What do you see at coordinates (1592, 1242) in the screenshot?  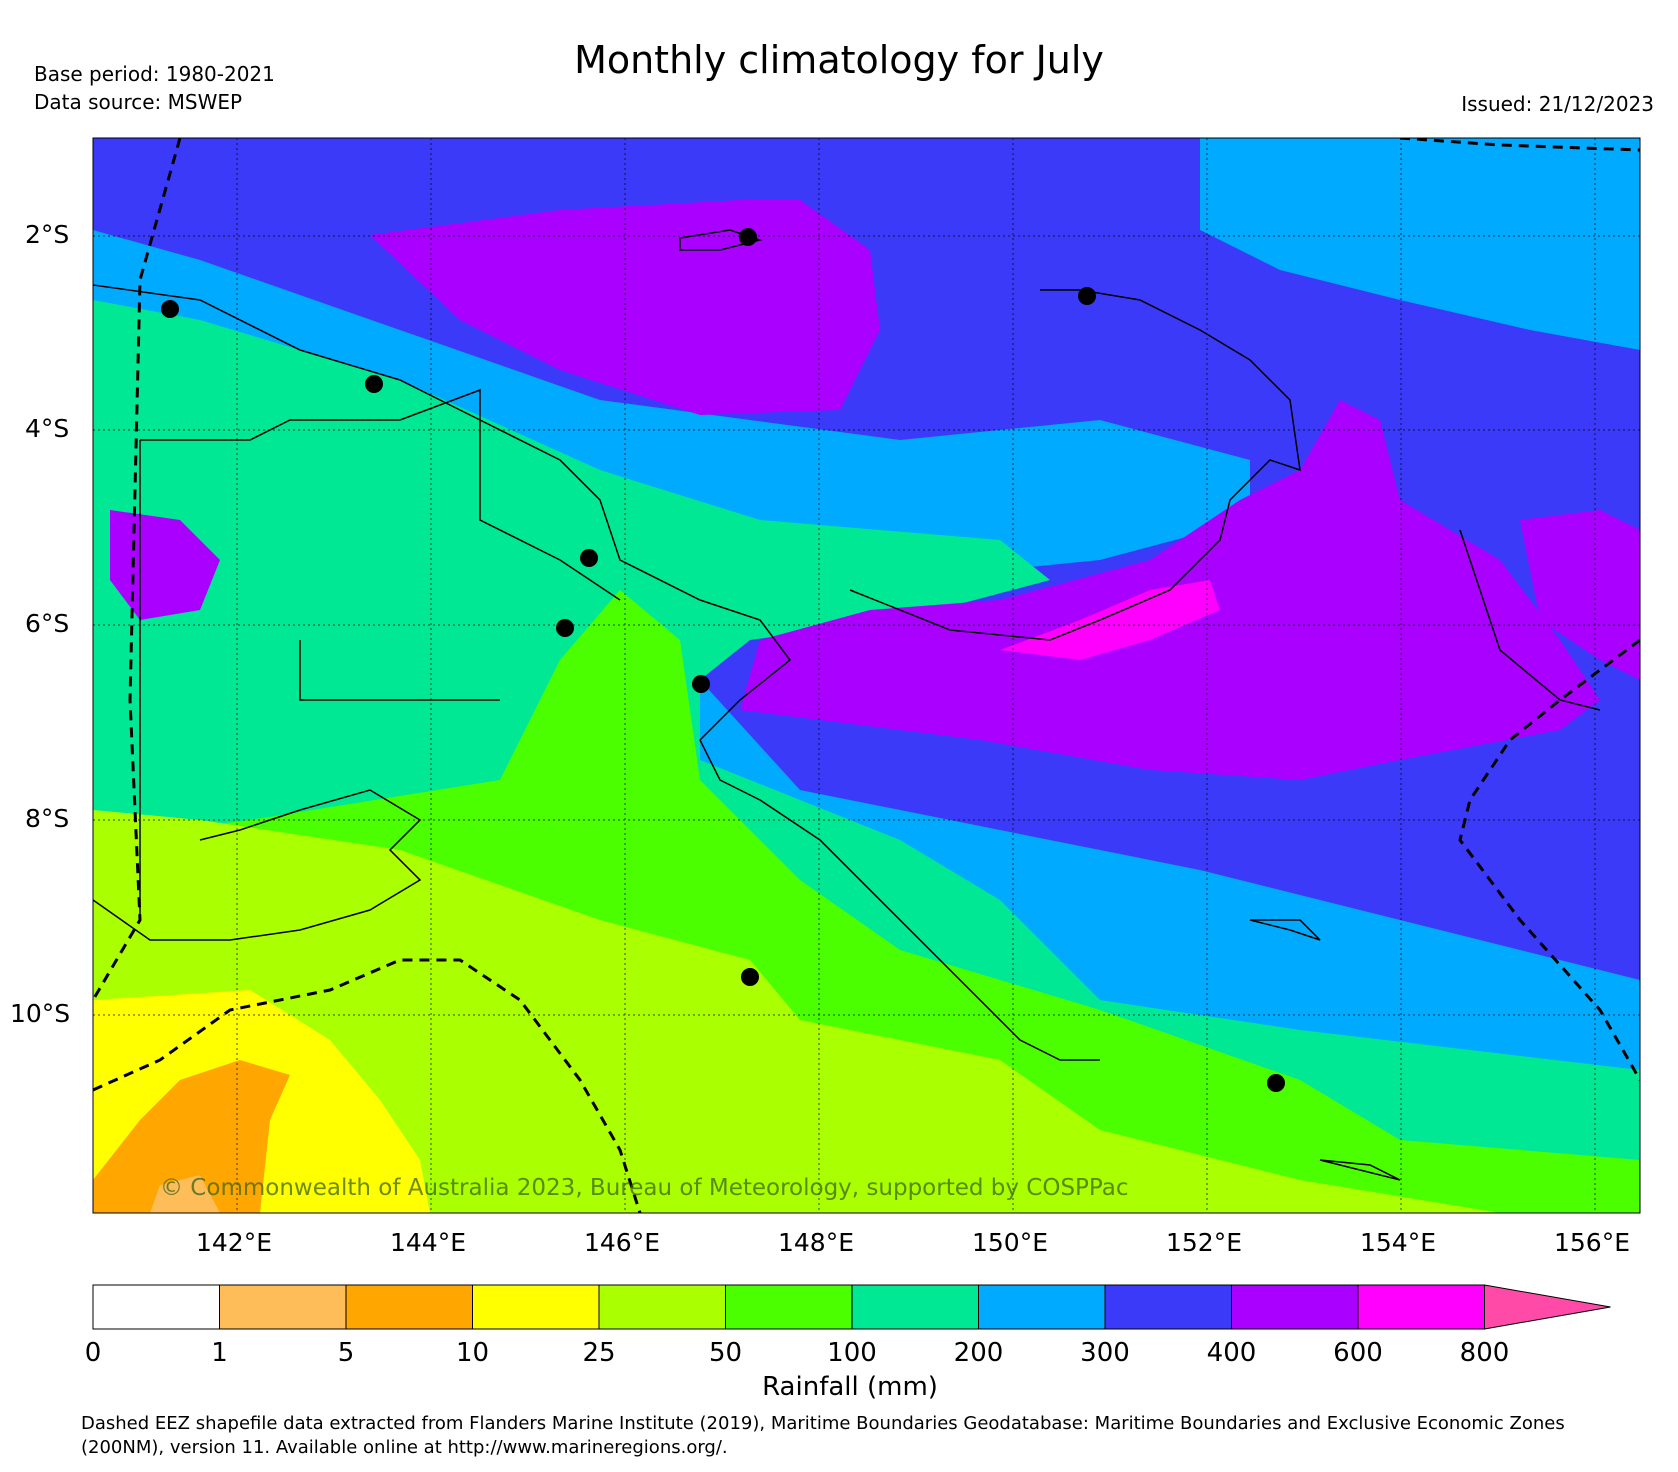 I see `lon-label-156e: 156°E` at bounding box center [1592, 1242].